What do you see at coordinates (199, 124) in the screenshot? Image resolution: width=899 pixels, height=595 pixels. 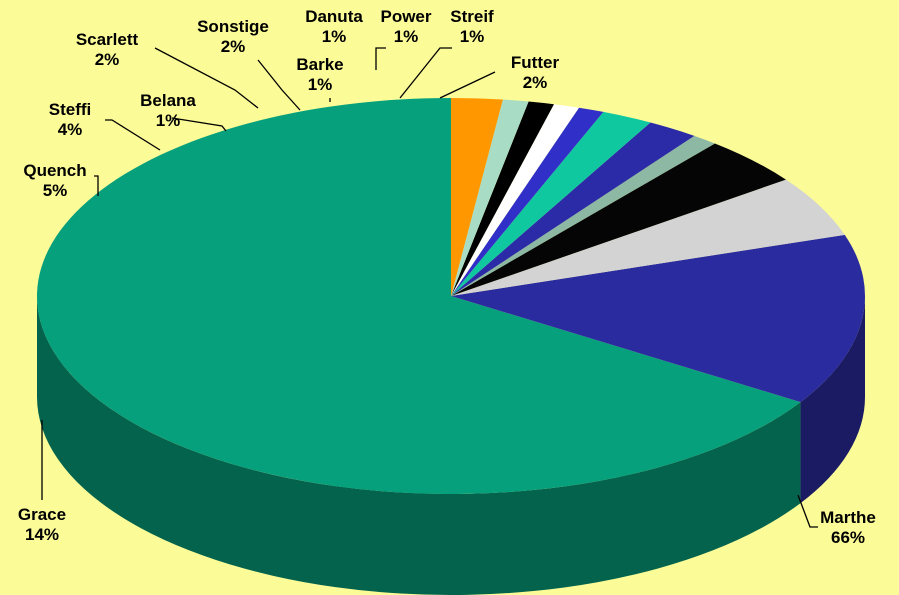 I see `leader-line-belana` at bounding box center [199, 124].